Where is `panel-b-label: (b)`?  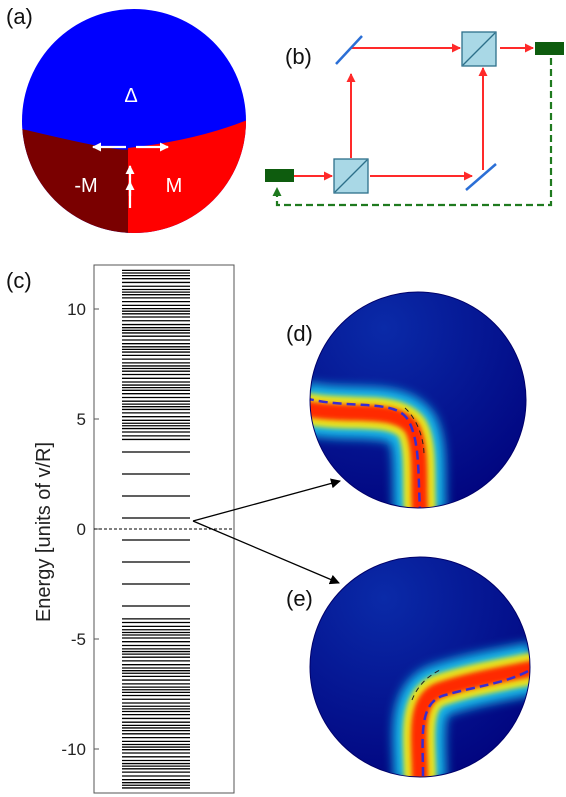
panel-b-label: (b) is located at coordinates (298, 56).